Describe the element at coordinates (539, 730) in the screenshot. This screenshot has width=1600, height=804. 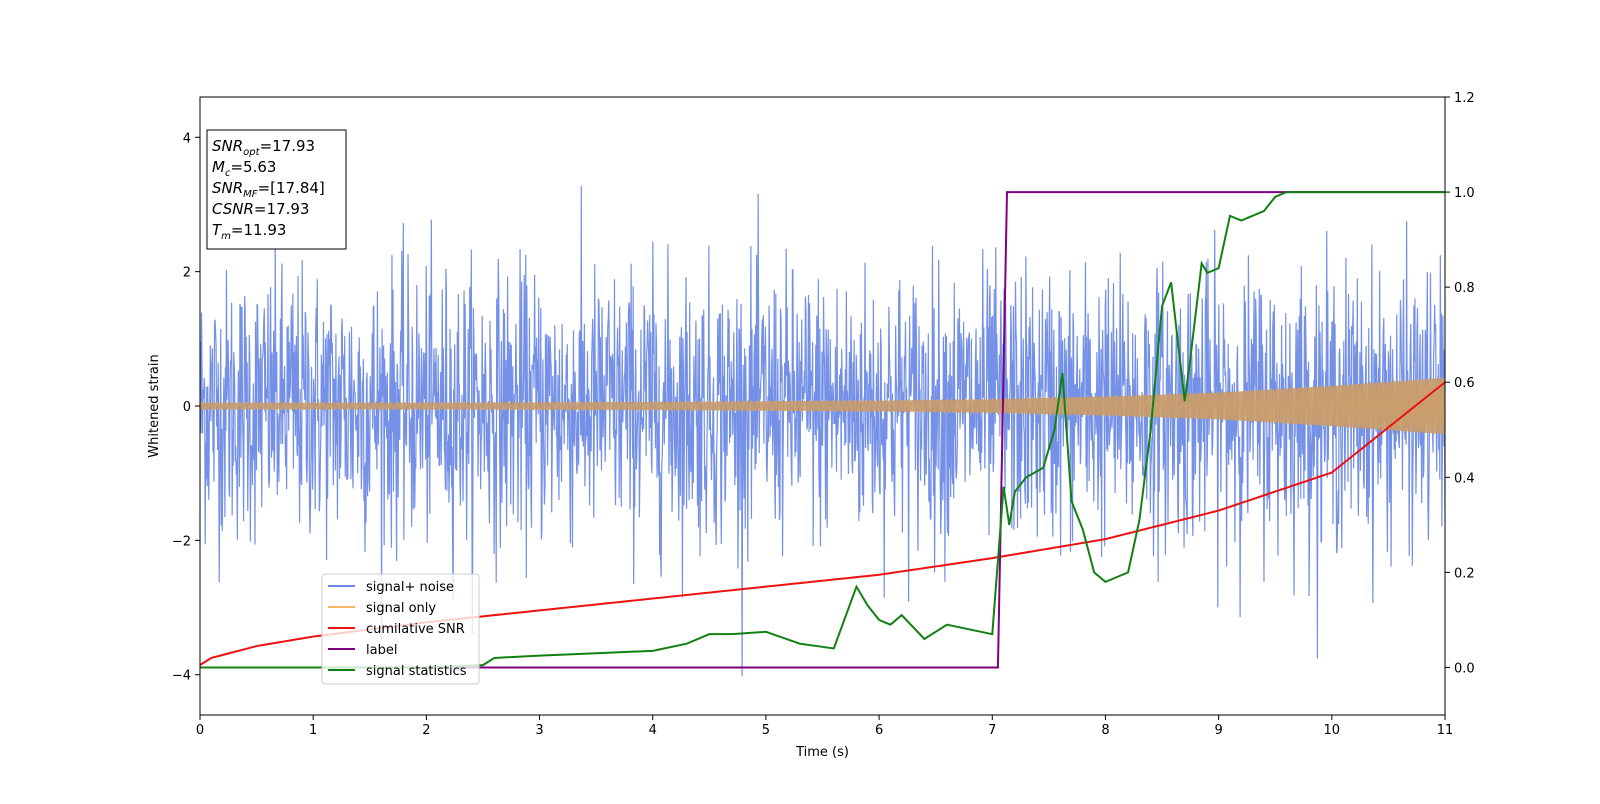
I see `x-tick-label: 3` at that location.